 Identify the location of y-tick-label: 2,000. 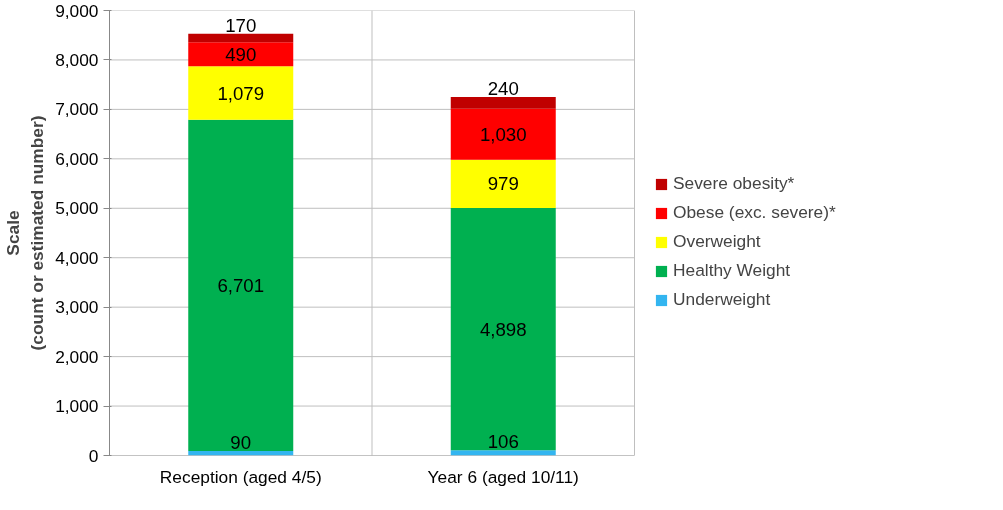
(77, 356).